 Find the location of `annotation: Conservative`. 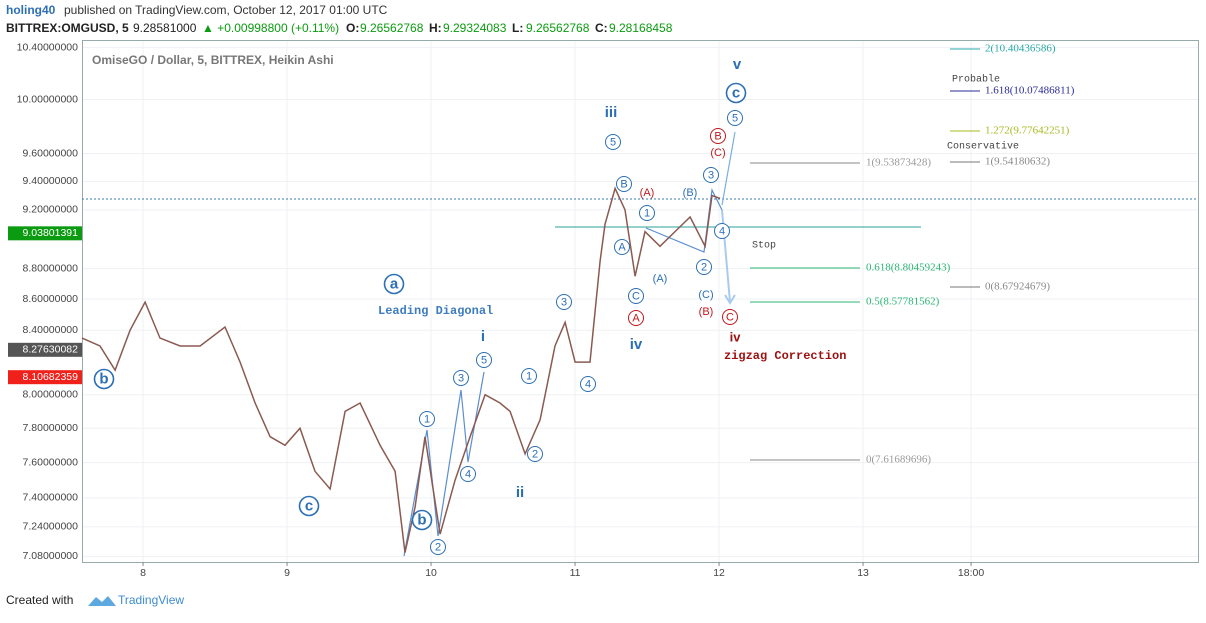

annotation: Conservative is located at coordinates (983, 147).